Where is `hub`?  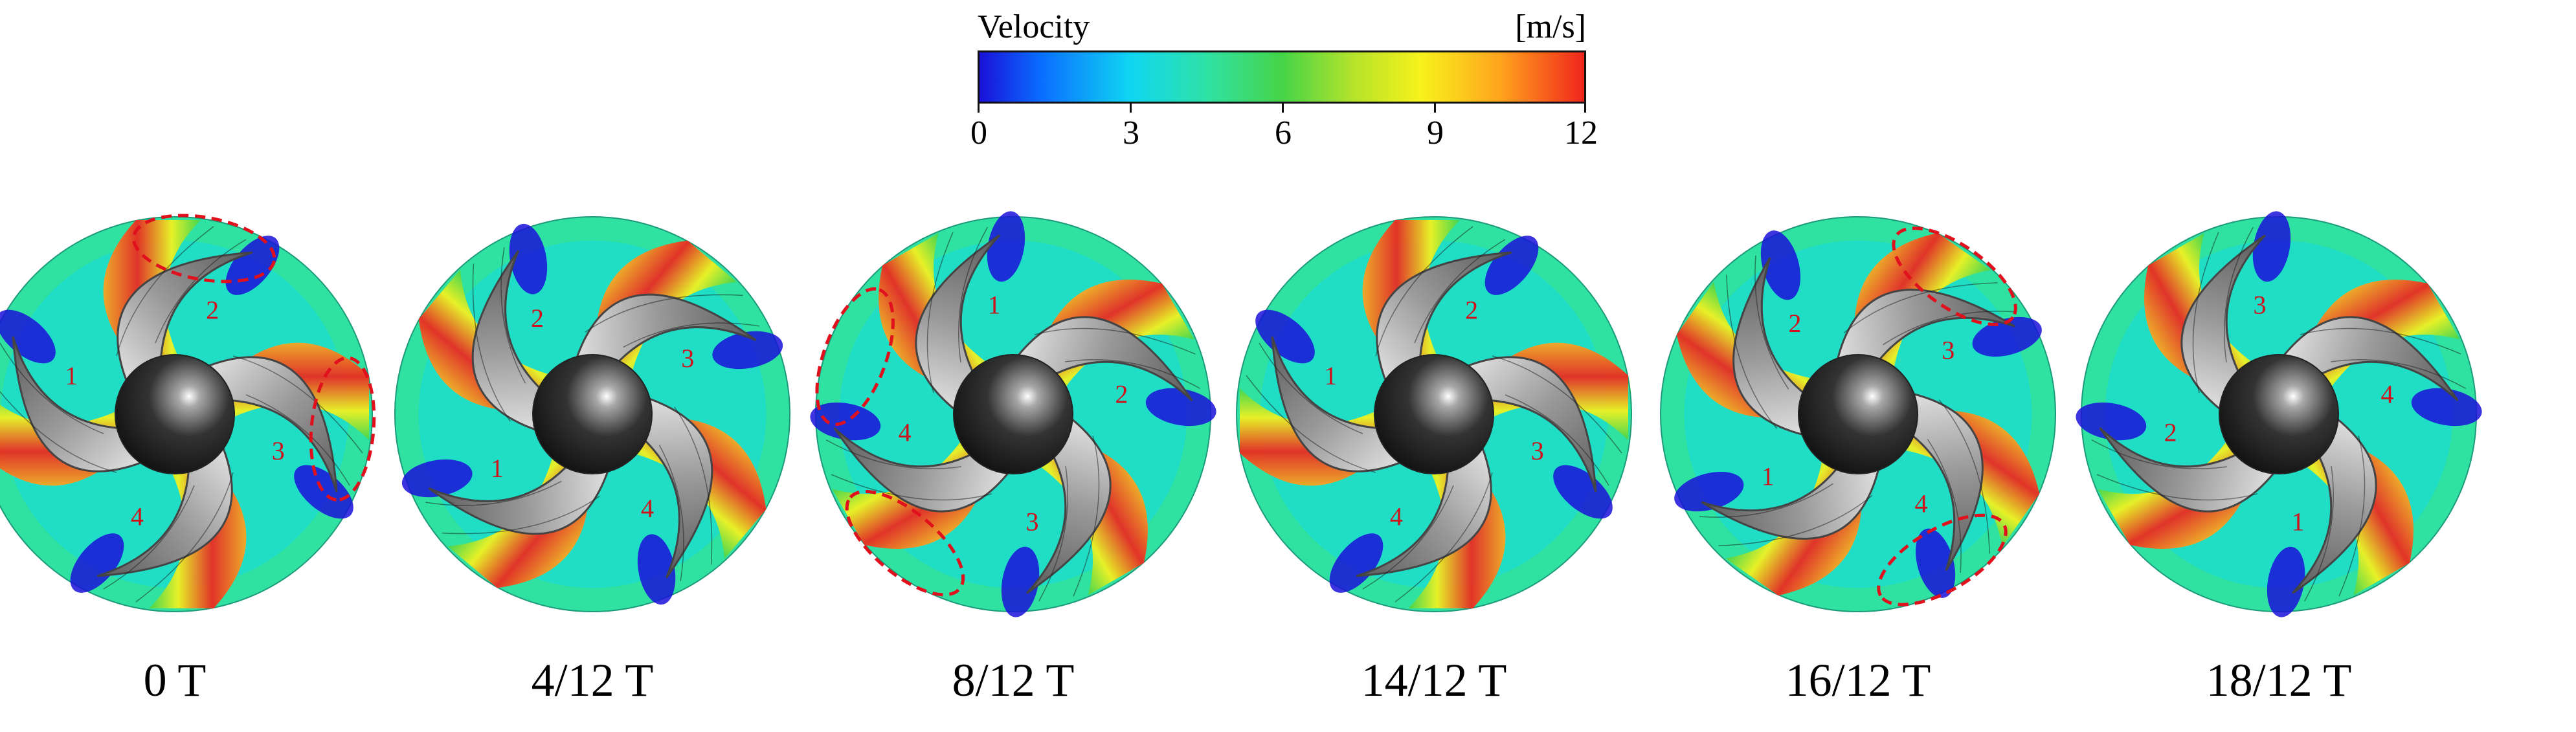 hub is located at coordinates (1858, 414).